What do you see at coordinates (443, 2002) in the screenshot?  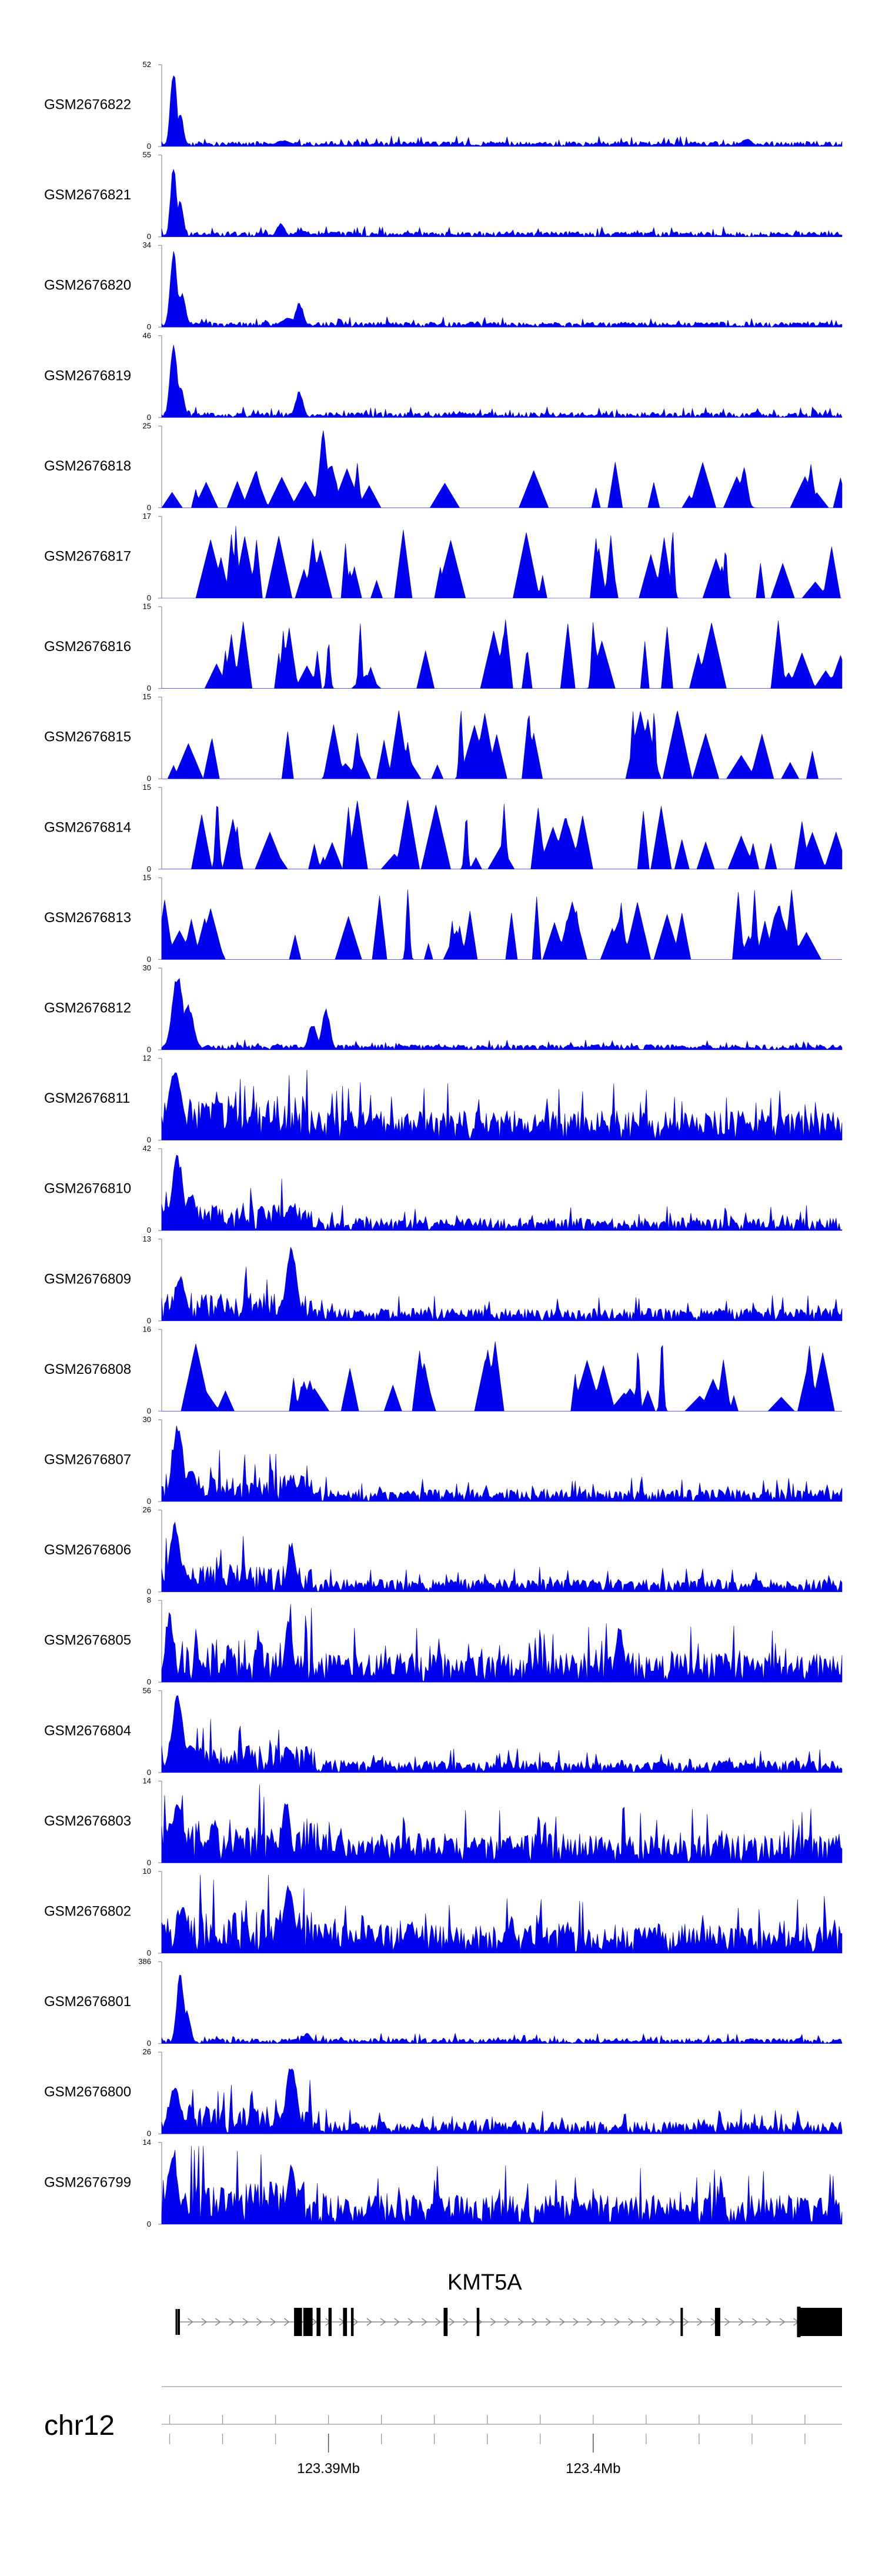 I see `track-GSM2676801: 386 0 GSM2676801` at bounding box center [443, 2002].